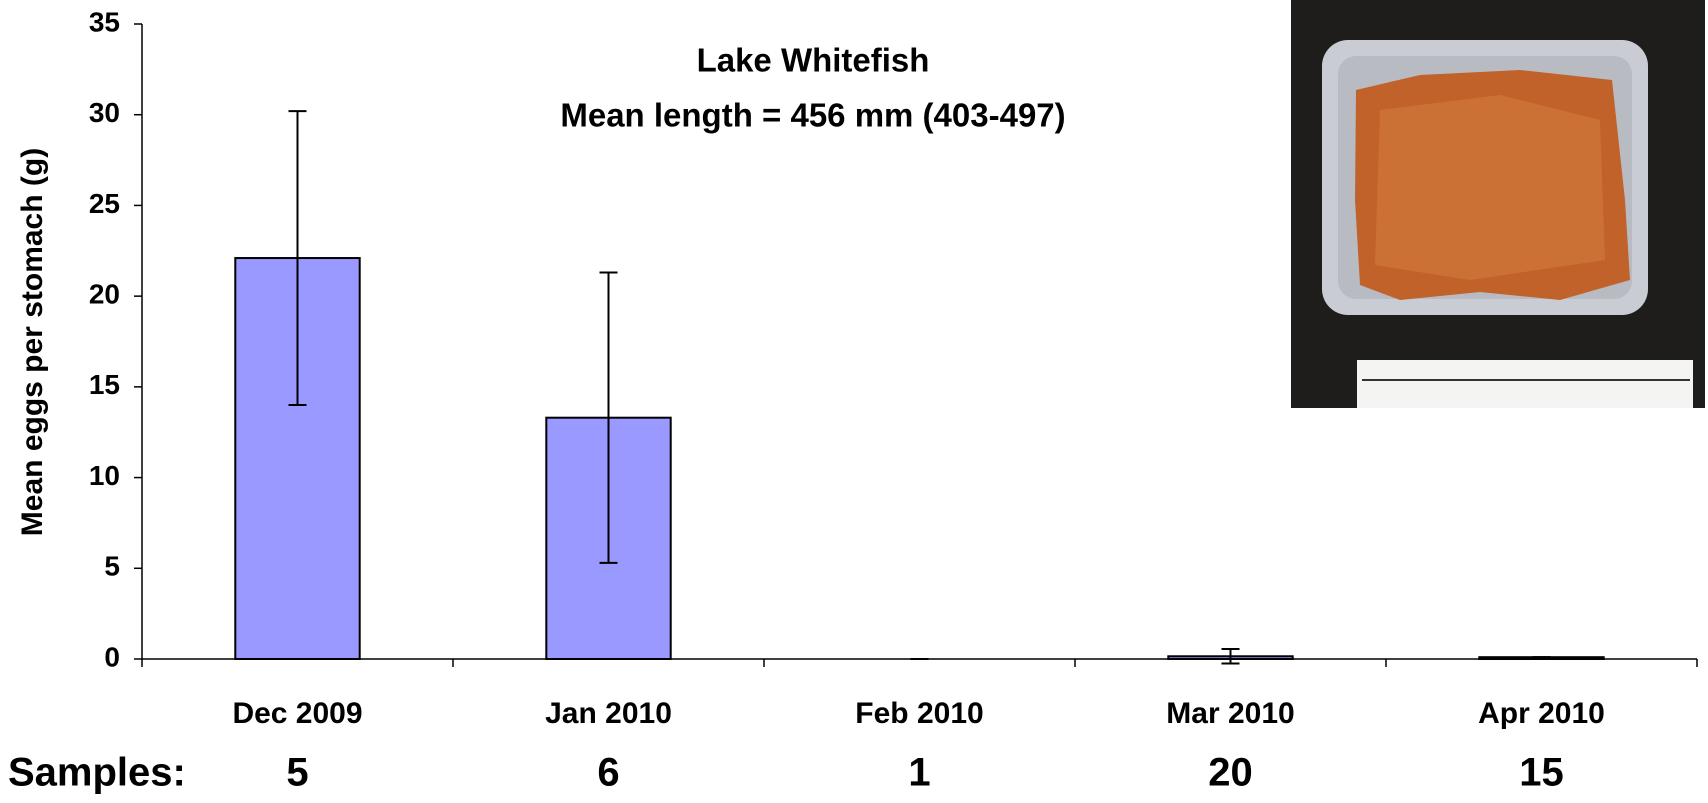 The height and width of the screenshot is (803, 1708). What do you see at coordinates (608, 773) in the screenshot?
I see `sample-count: 6` at bounding box center [608, 773].